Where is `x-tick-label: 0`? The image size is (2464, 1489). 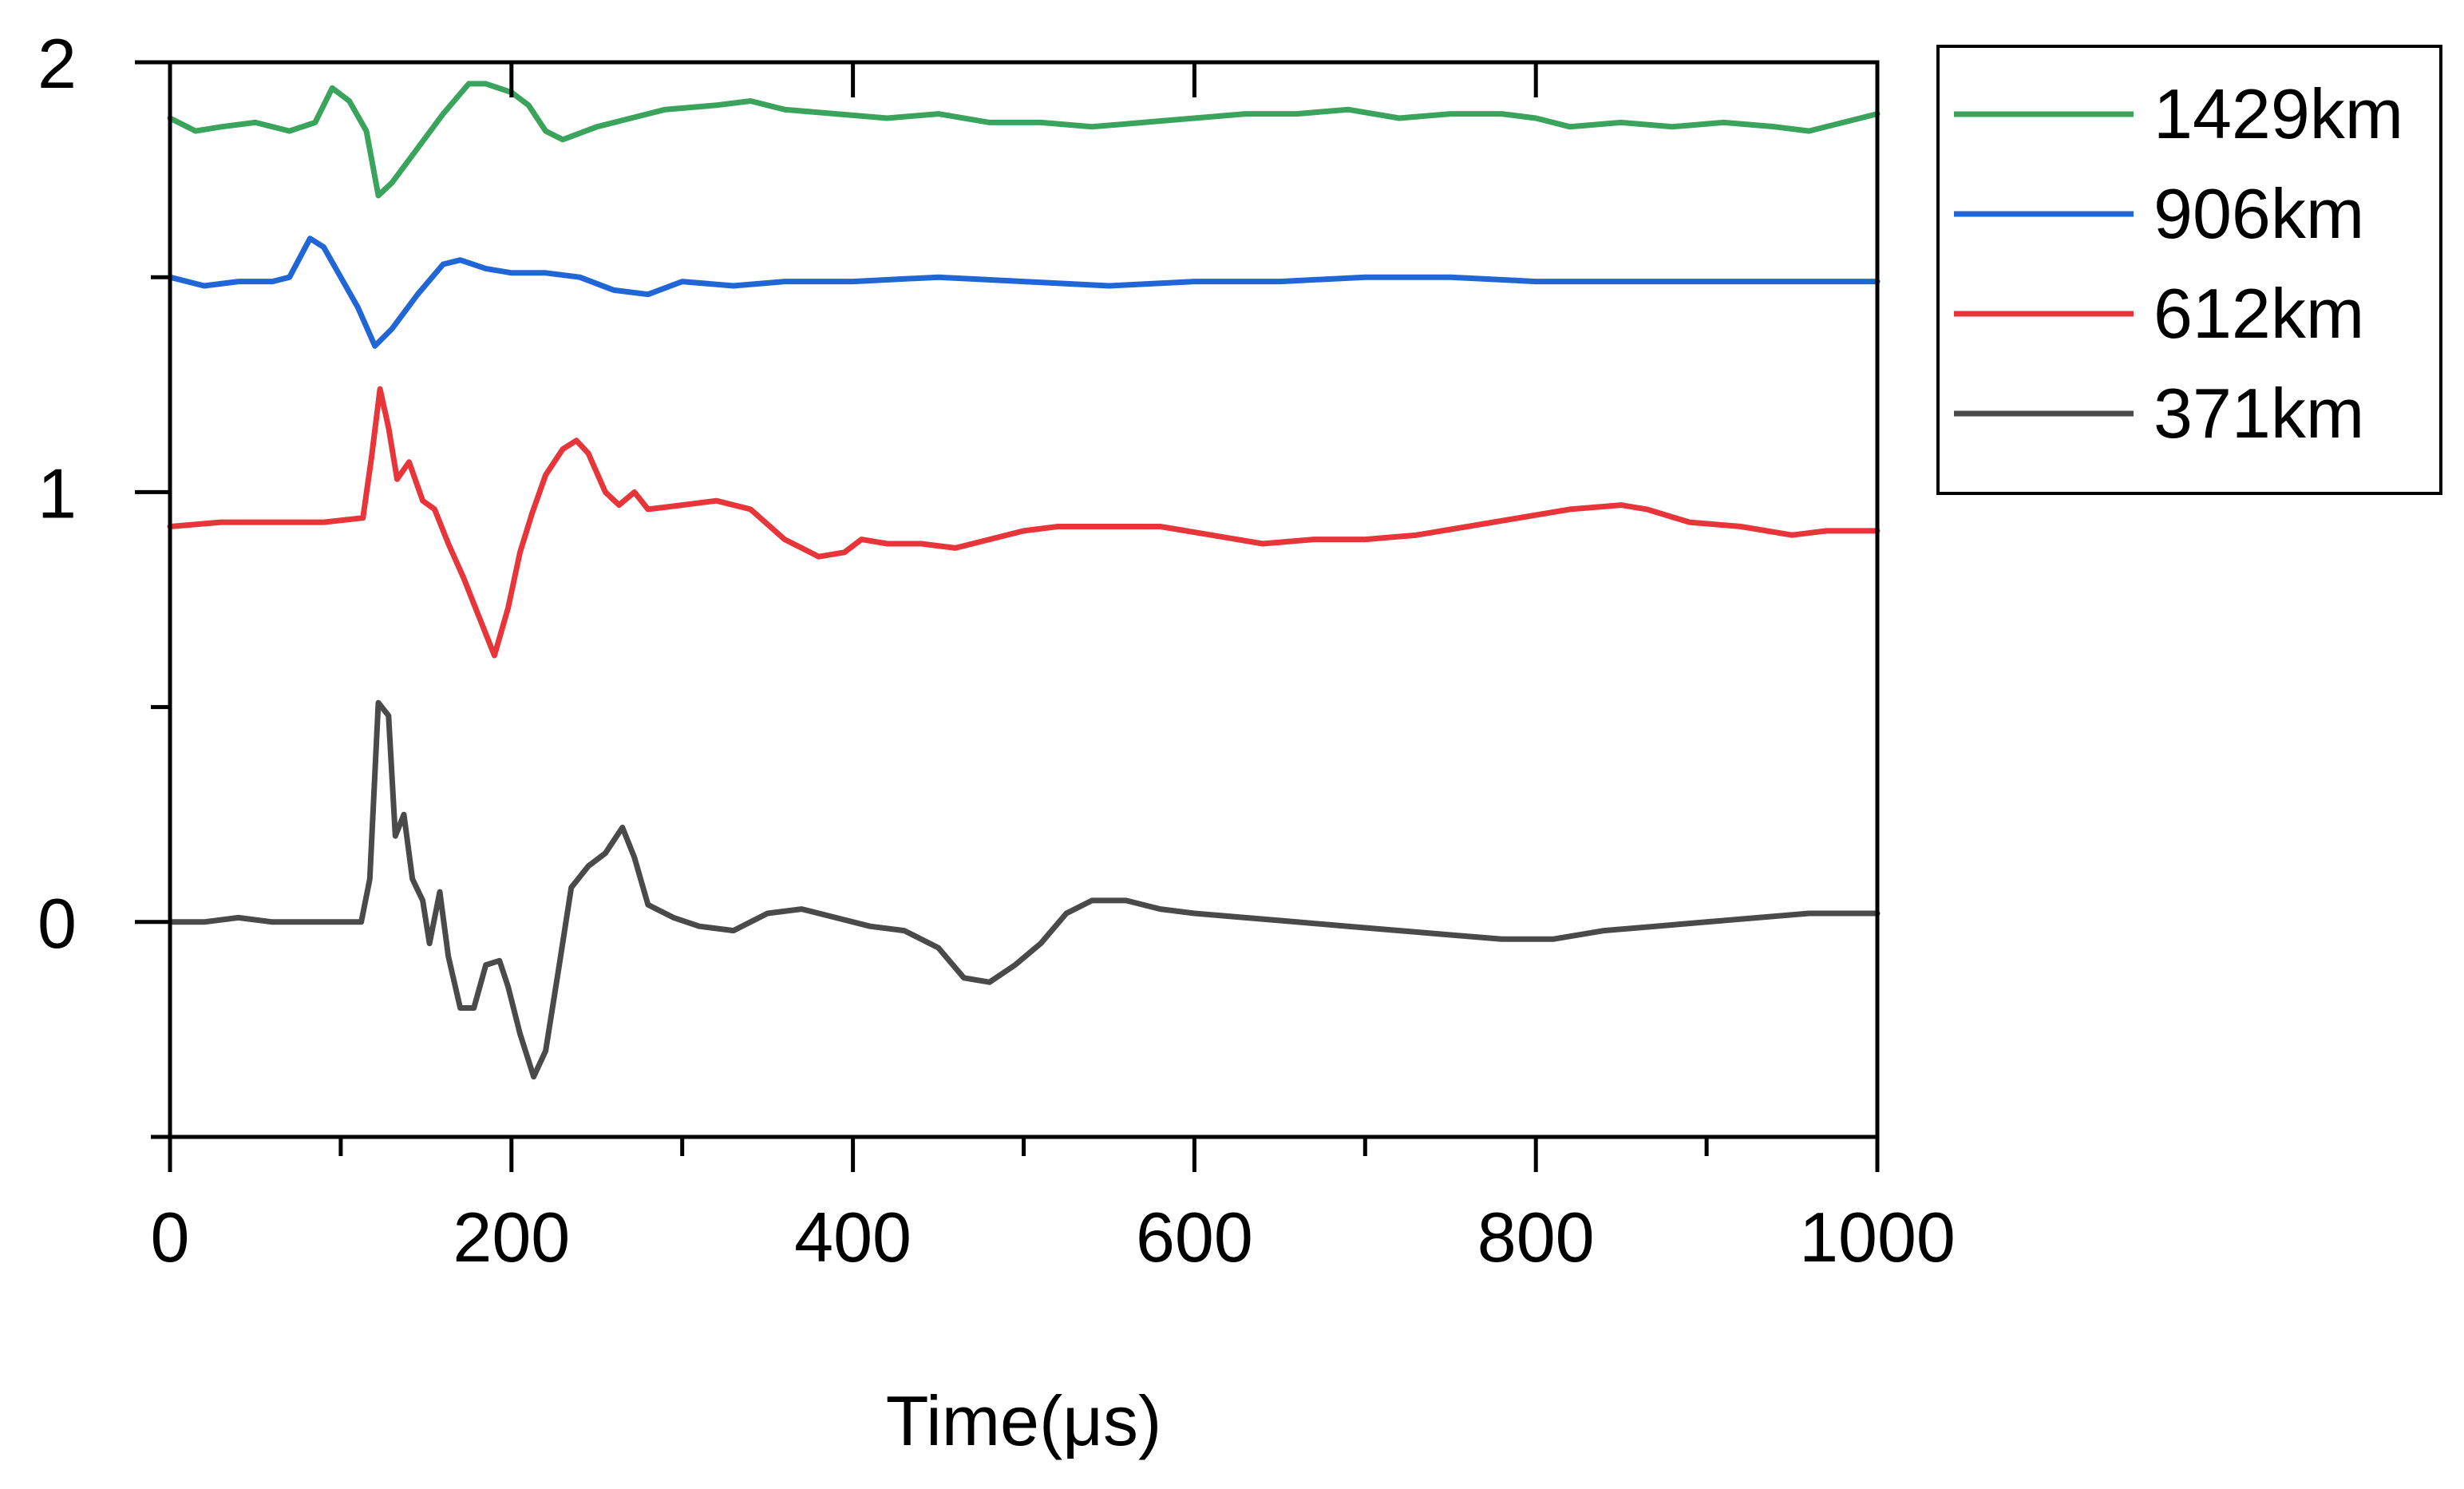 x-tick-label: 0 is located at coordinates (170, 1237).